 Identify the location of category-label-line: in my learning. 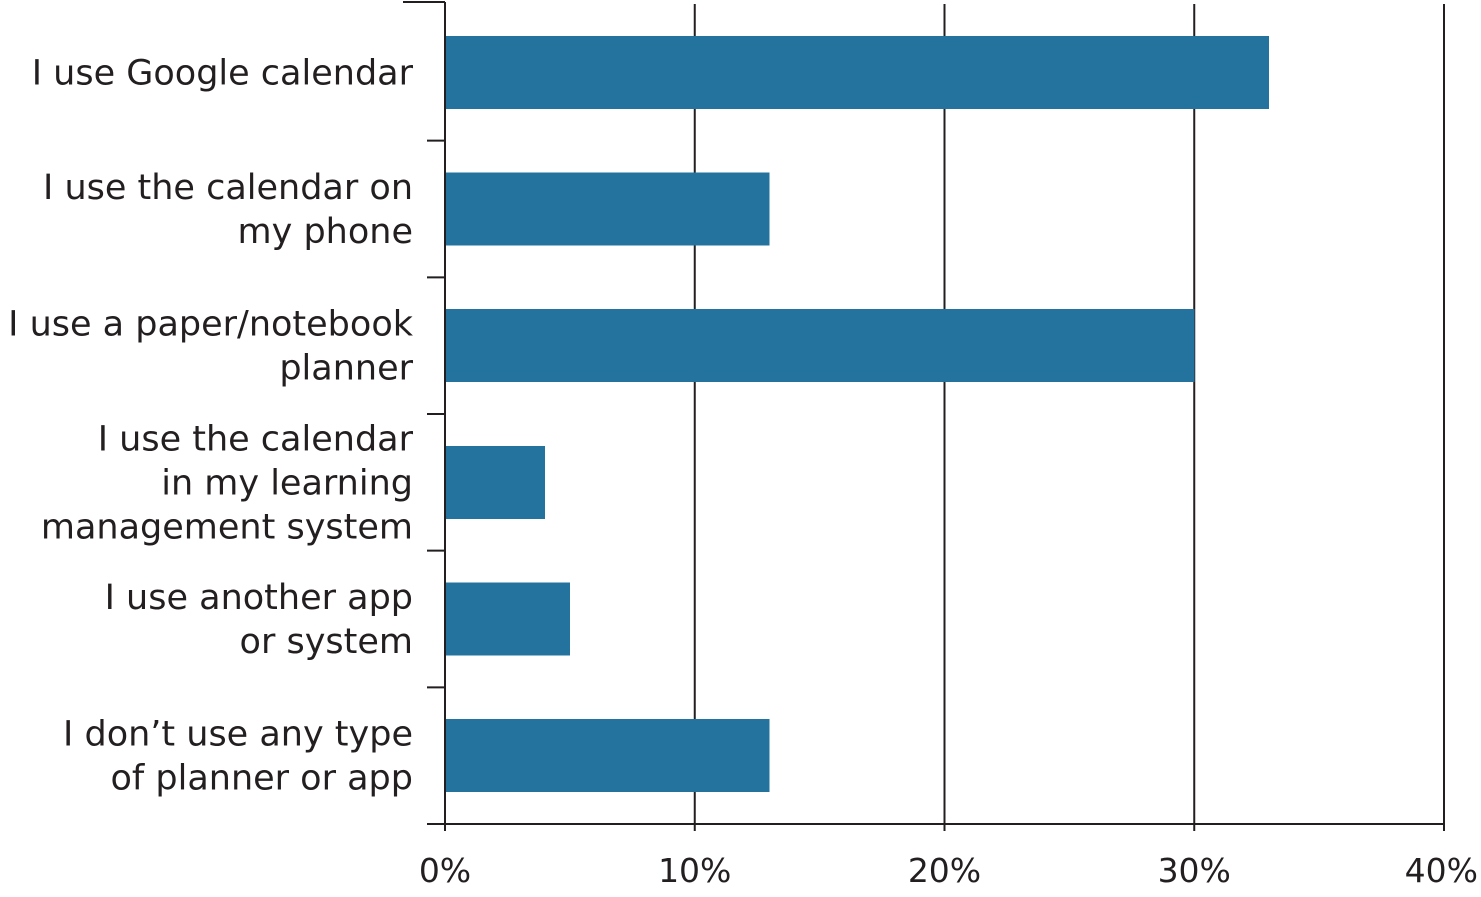
(287, 483).